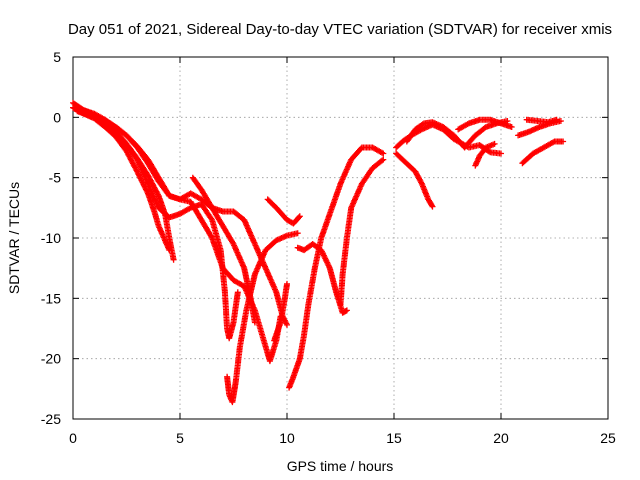 This screenshot has height=480, width=640. What do you see at coordinates (73, 438) in the screenshot?
I see `x-tick-label: 0` at bounding box center [73, 438].